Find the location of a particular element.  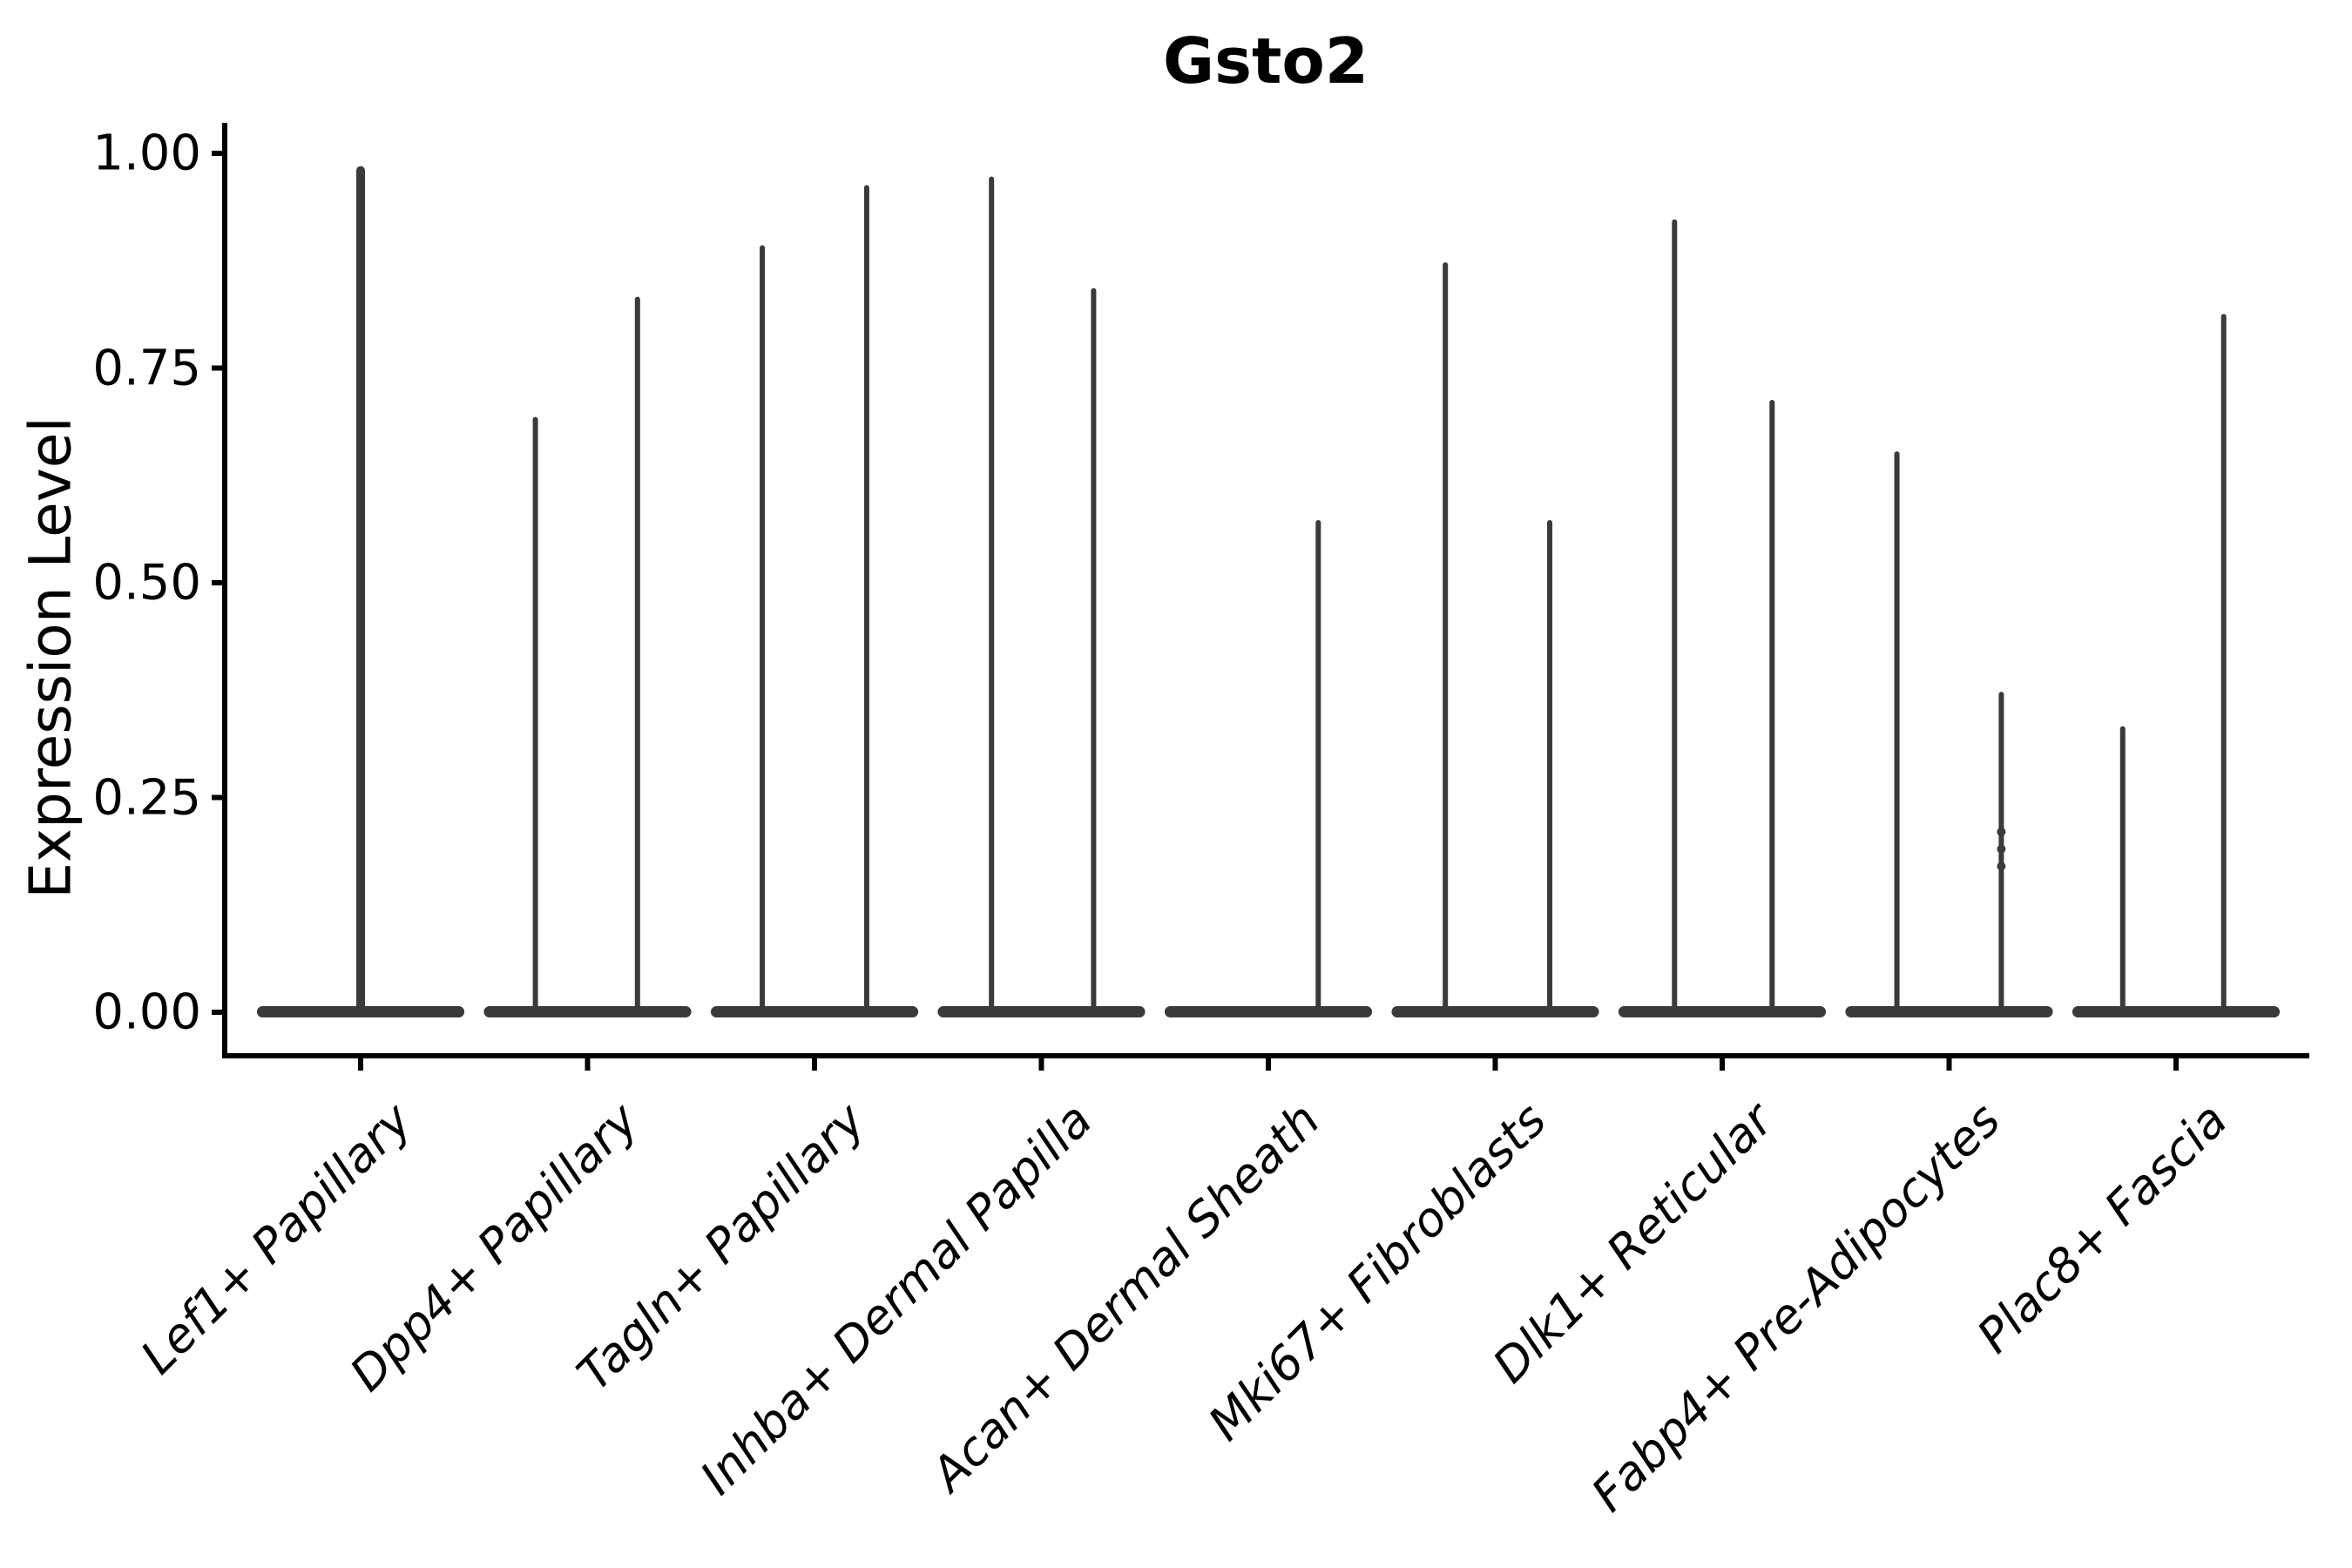

y-tick-label: 1.00 is located at coordinates (146, 153).